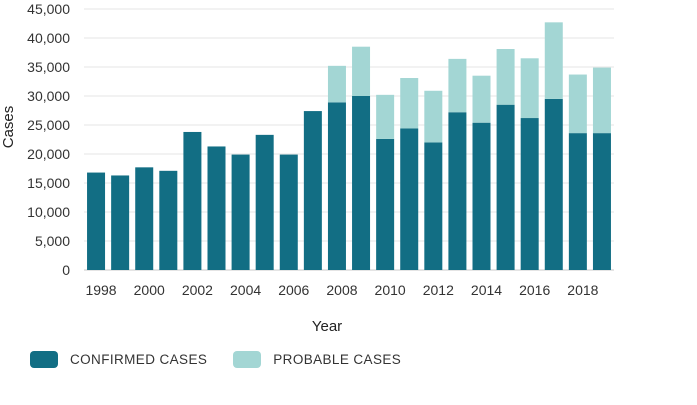 Image resolution: width=697 pixels, height=405 pixels. I want to click on x-tick-label: 2016, so click(534, 290).